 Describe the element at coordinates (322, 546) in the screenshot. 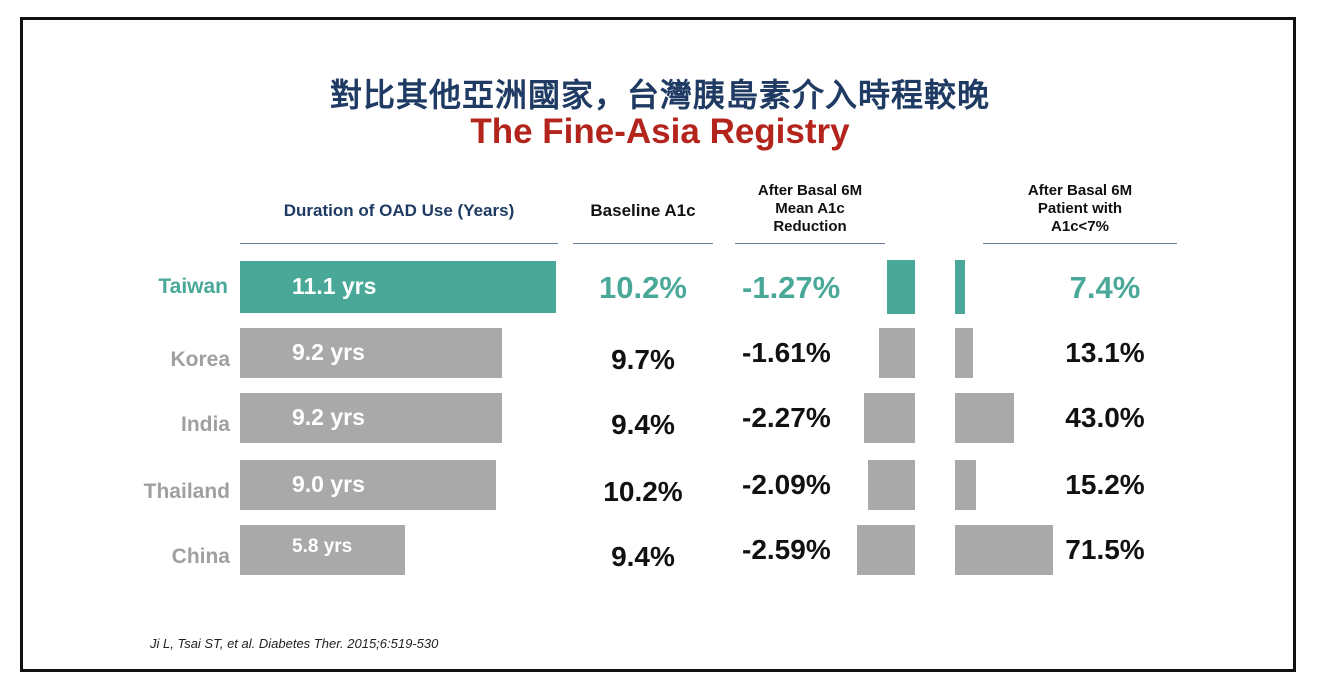

I see `duration-bar-label: 5.8 yrs` at that location.